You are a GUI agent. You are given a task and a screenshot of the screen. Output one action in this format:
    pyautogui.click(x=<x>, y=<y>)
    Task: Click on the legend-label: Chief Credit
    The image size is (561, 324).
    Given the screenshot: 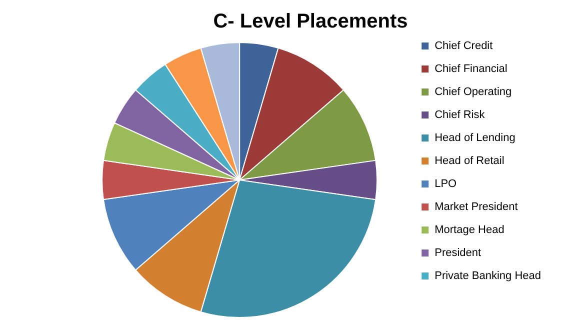 What is the action you would take?
    pyautogui.click(x=463, y=46)
    